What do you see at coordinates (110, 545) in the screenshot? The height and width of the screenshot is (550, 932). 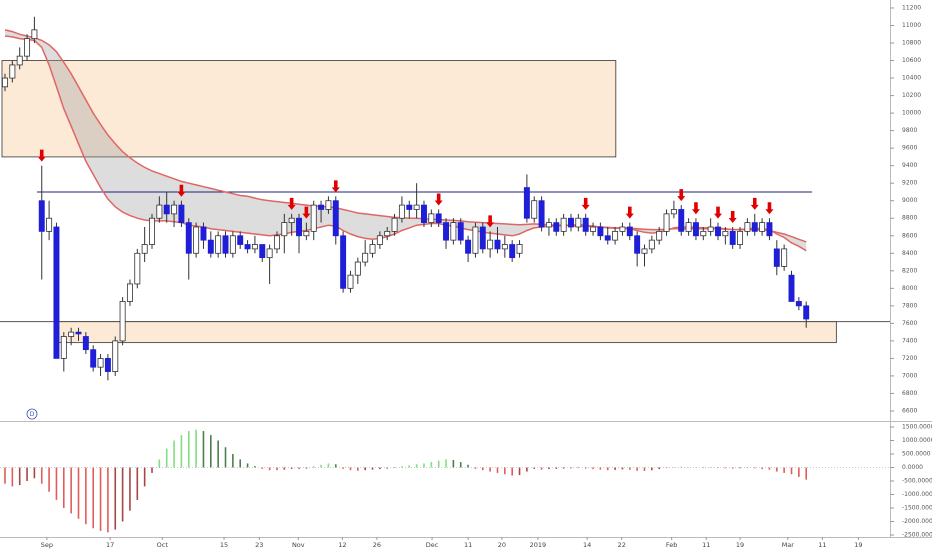 I see `x-tick-label: 17` at bounding box center [110, 545].